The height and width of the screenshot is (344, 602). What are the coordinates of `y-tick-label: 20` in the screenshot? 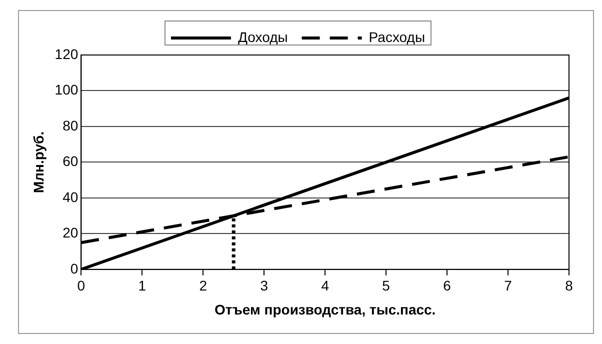 It's located at (70, 232).